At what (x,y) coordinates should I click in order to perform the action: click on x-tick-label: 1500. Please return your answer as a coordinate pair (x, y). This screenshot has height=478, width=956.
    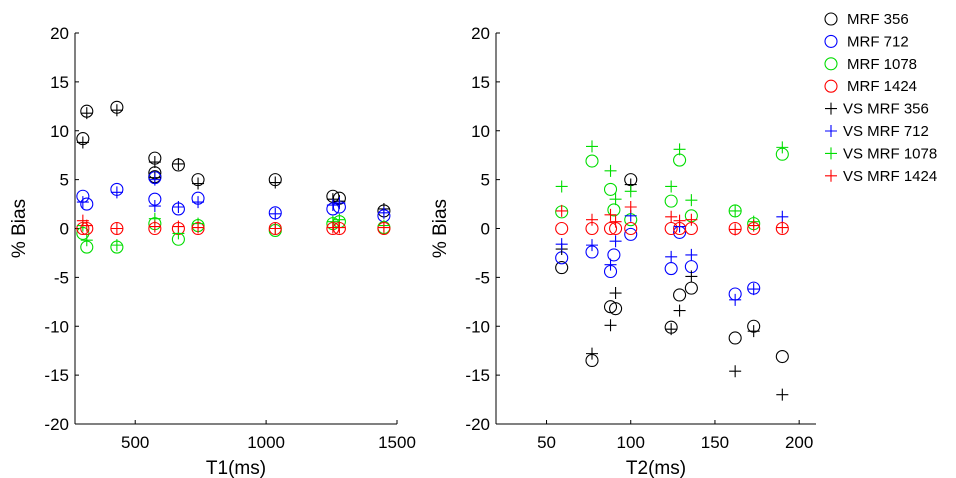
    Looking at the image, I should click on (397, 442).